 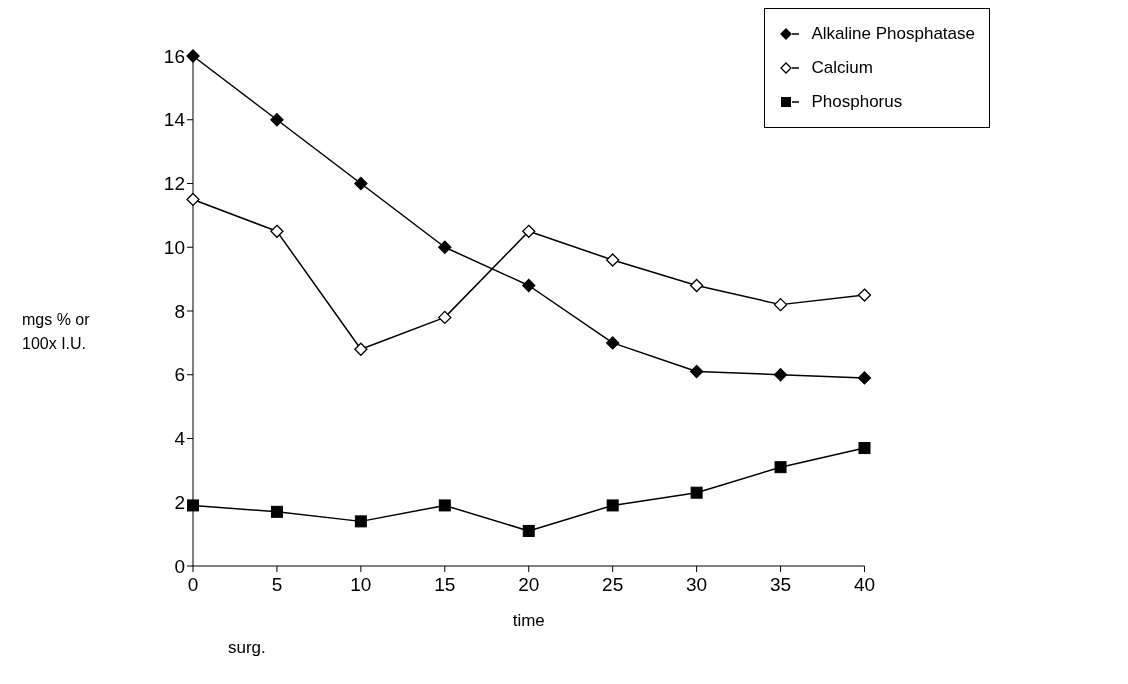 What do you see at coordinates (56, 332) in the screenshot?
I see `y-axis-title: mgs % or 100x I.U.` at bounding box center [56, 332].